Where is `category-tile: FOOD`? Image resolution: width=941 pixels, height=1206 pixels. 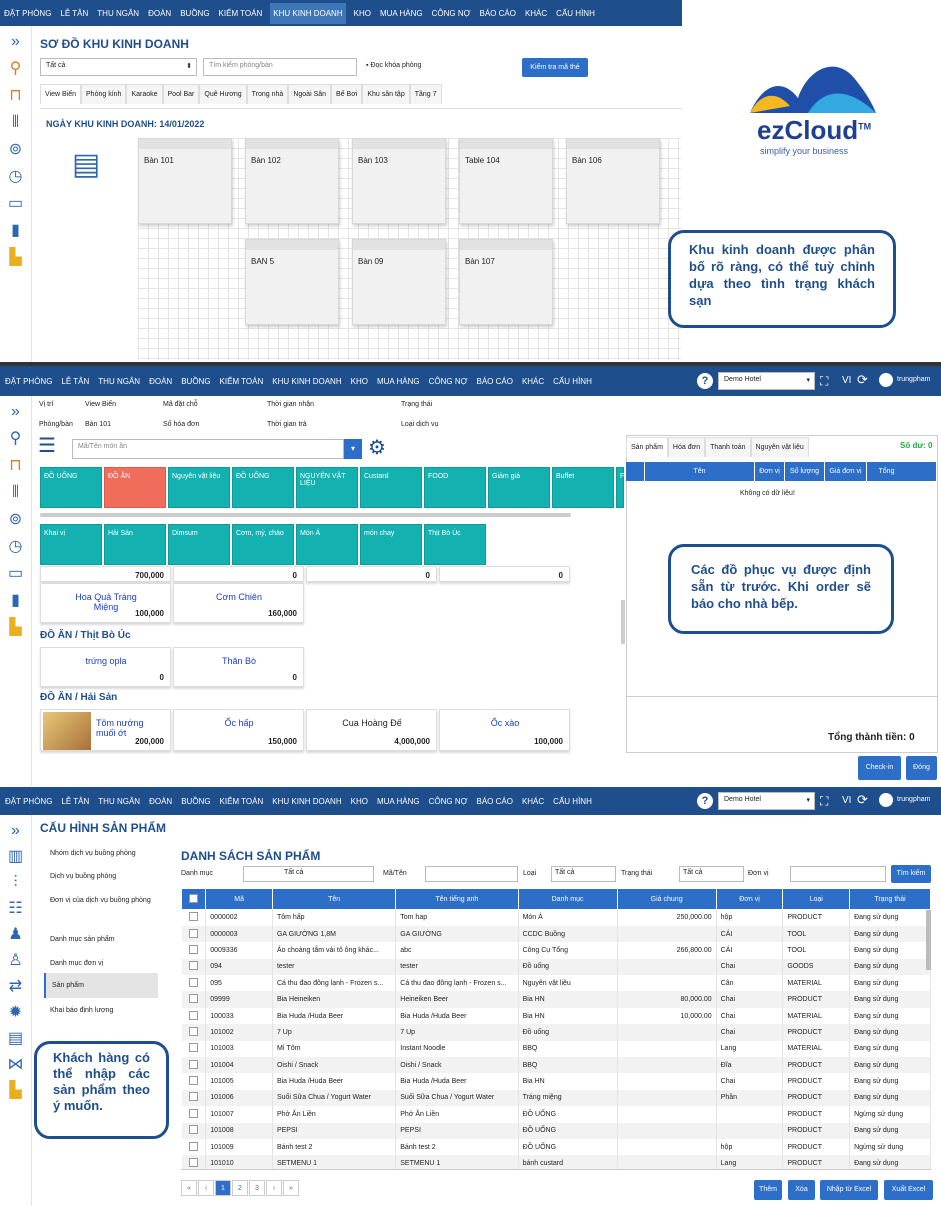 category-tile: FOOD is located at coordinates (455, 487).